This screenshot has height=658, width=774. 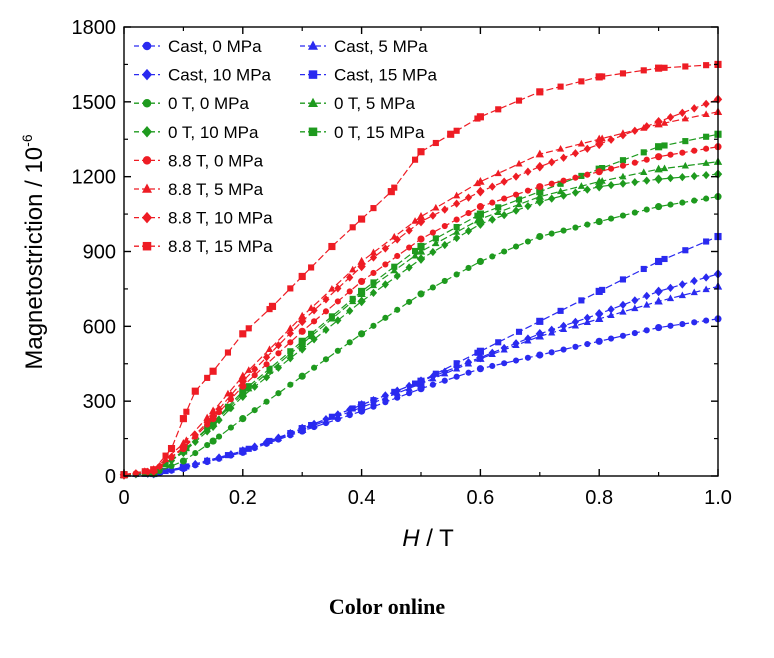 I want to click on legend-label: 8.8 T, 5 MPa, so click(x=216, y=189).